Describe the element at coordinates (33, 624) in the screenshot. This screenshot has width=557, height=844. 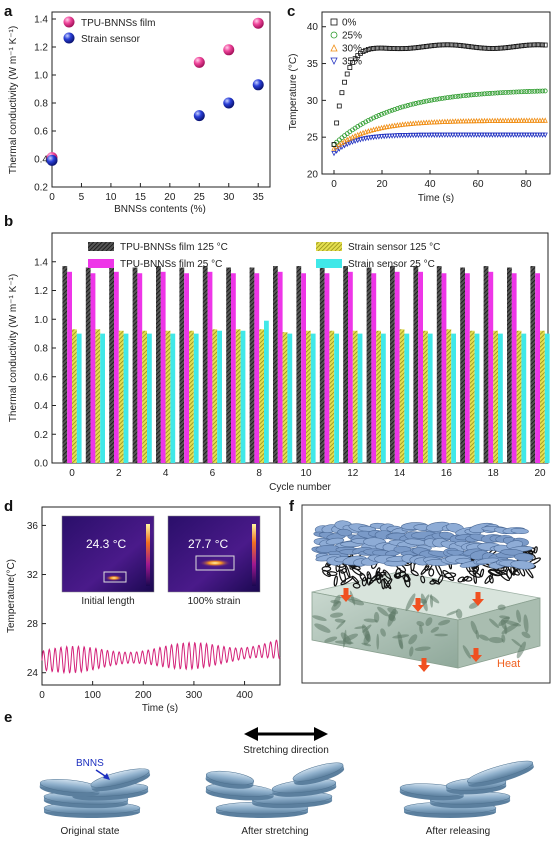
I see `y-tick-label: 28` at that location.